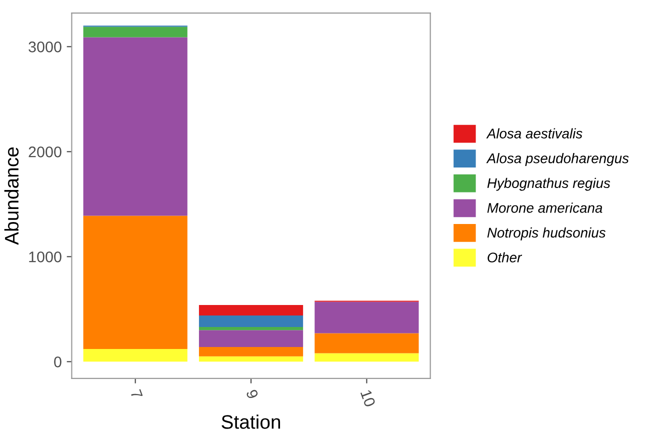  What do you see at coordinates (45, 152) in the screenshot?
I see `y-tick-label: 2000` at bounding box center [45, 152].